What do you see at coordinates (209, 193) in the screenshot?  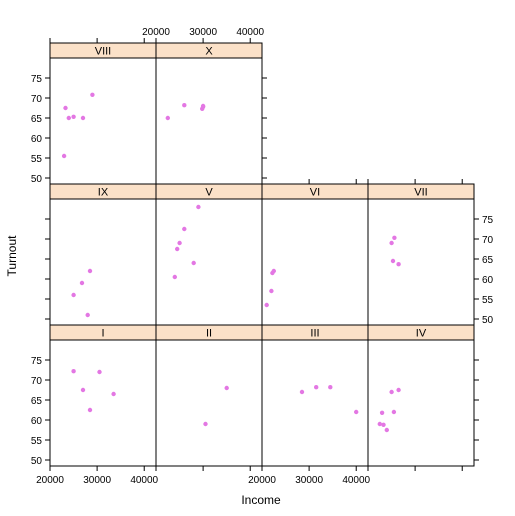 I see `panel-strip-label: V` at bounding box center [209, 193].